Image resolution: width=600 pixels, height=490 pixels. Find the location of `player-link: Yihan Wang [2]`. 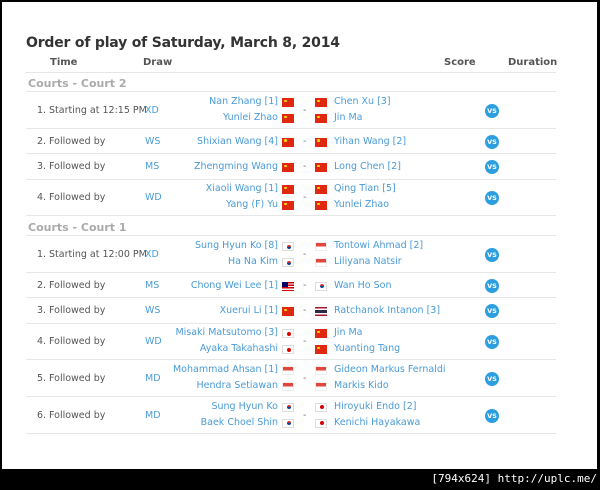

player-link: Yihan Wang [2] is located at coordinates (370, 141).